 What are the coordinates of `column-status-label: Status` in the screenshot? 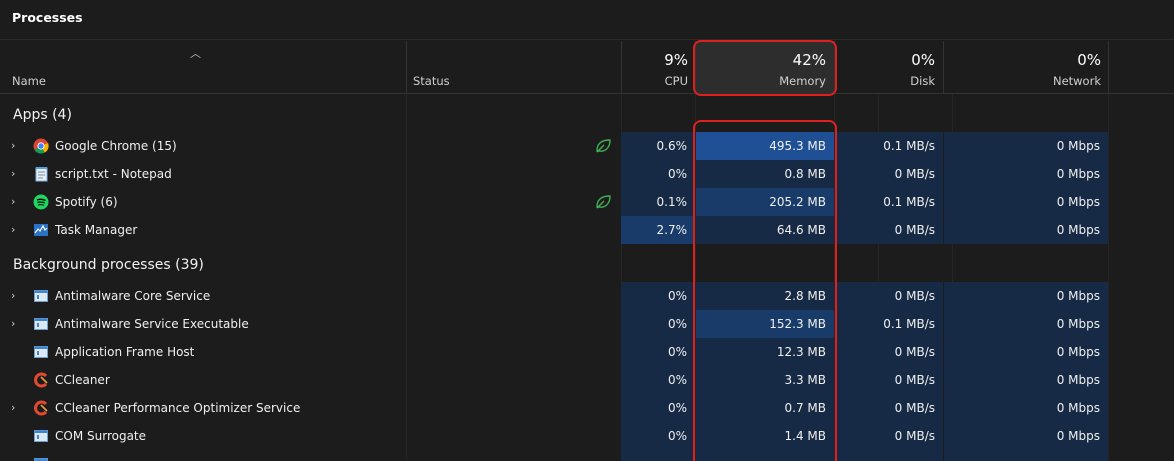 It's located at (431, 81).